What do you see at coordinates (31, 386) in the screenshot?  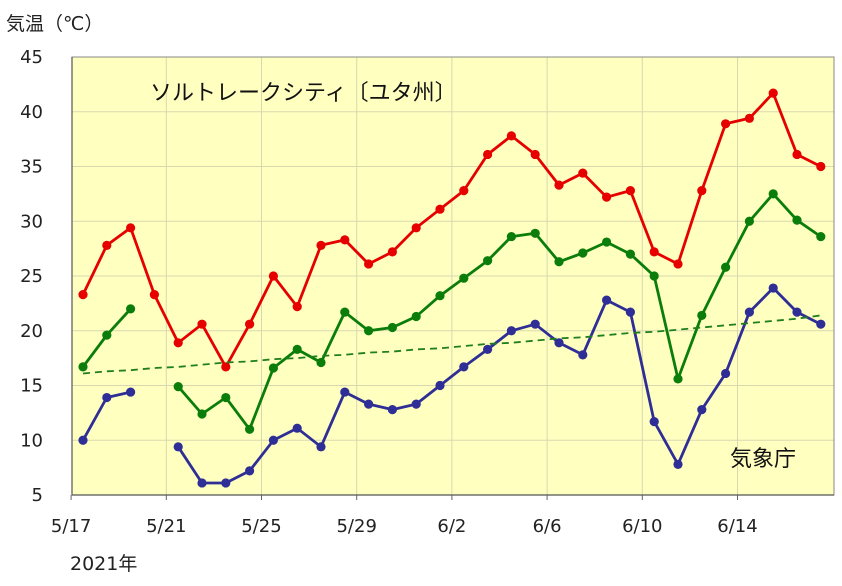 I see `y-tick-label: 15` at bounding box center [31, 386].